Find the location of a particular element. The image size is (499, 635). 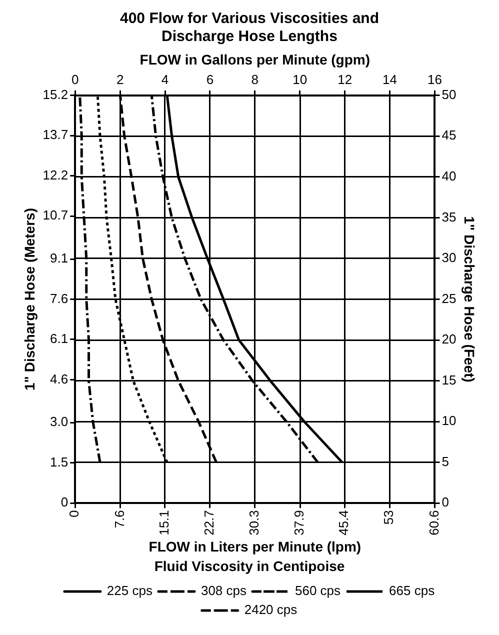

y-tick-label: 6.1 is located at coordinates (59, 338).